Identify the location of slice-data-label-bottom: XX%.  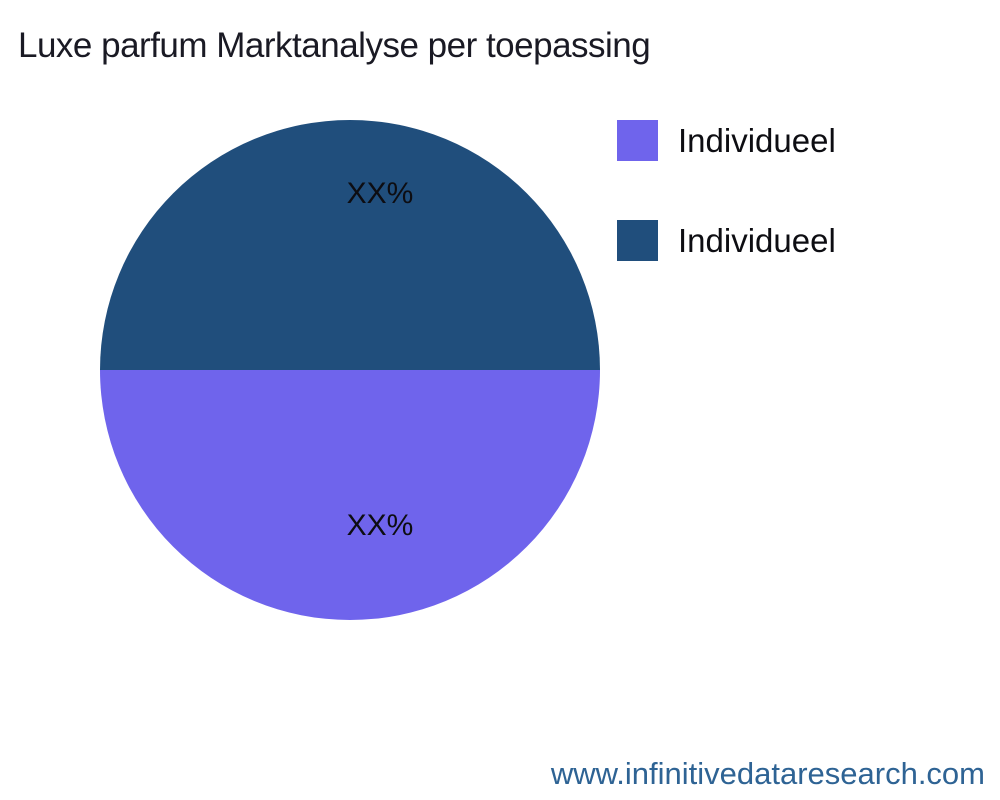
(380, 525).